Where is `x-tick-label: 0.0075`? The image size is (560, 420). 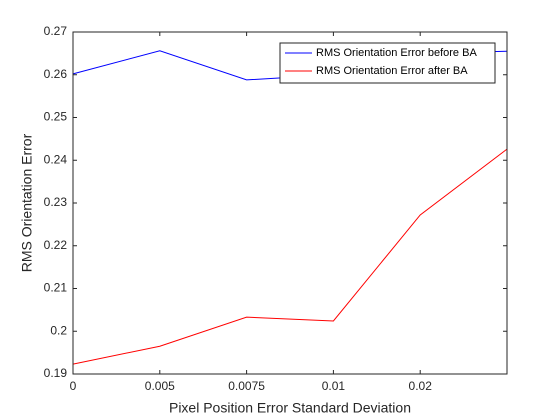 x-tick-label: 0.0075 is located at coordinates (246, 386).